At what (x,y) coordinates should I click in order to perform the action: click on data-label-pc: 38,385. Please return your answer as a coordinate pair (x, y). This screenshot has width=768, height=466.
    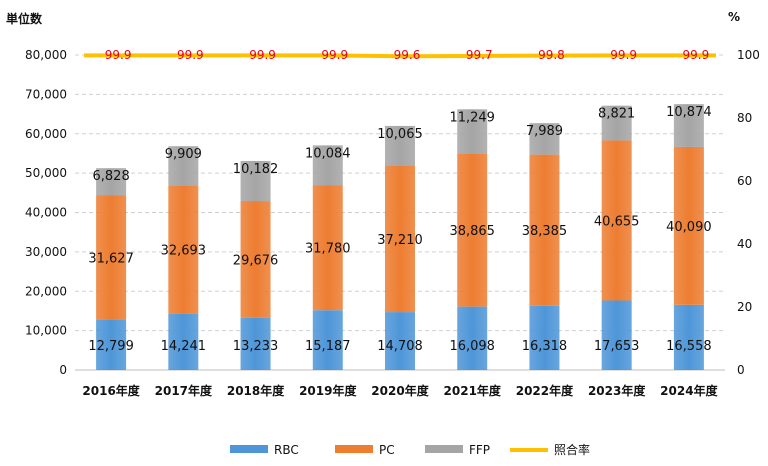
    Looking at the image, I should click on (545, 231).